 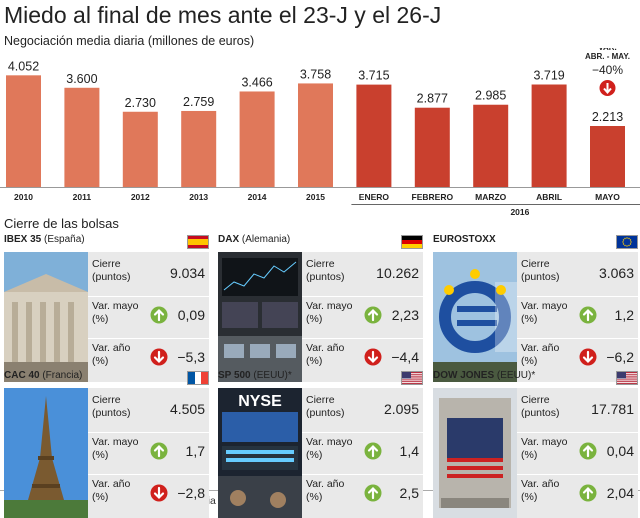 What do you see at coordinates (260, 453) in the screenshot?
I see `market-photo: NYSE` at bounding box center [260, 453].